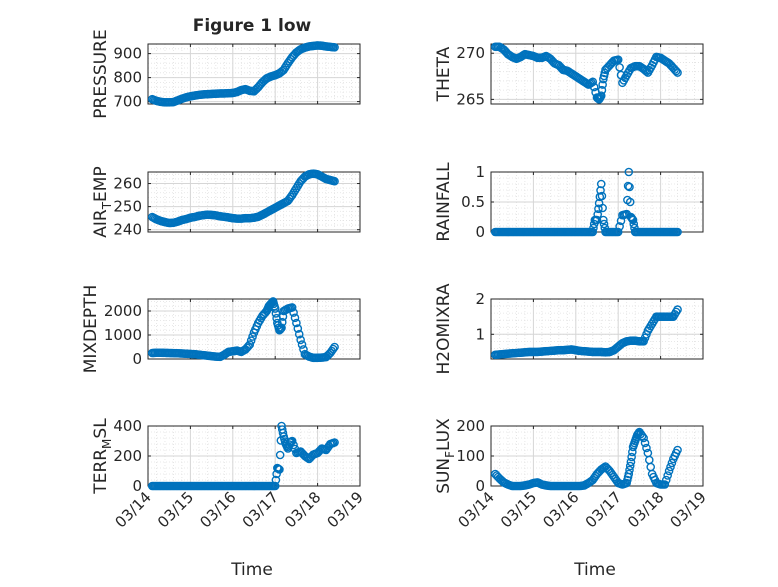 This screenshot has height=587, width=778. Describe the element at coordinates (127, 102) in the screenshot. I see `panel-1-y-tick-label: 700` at that location.